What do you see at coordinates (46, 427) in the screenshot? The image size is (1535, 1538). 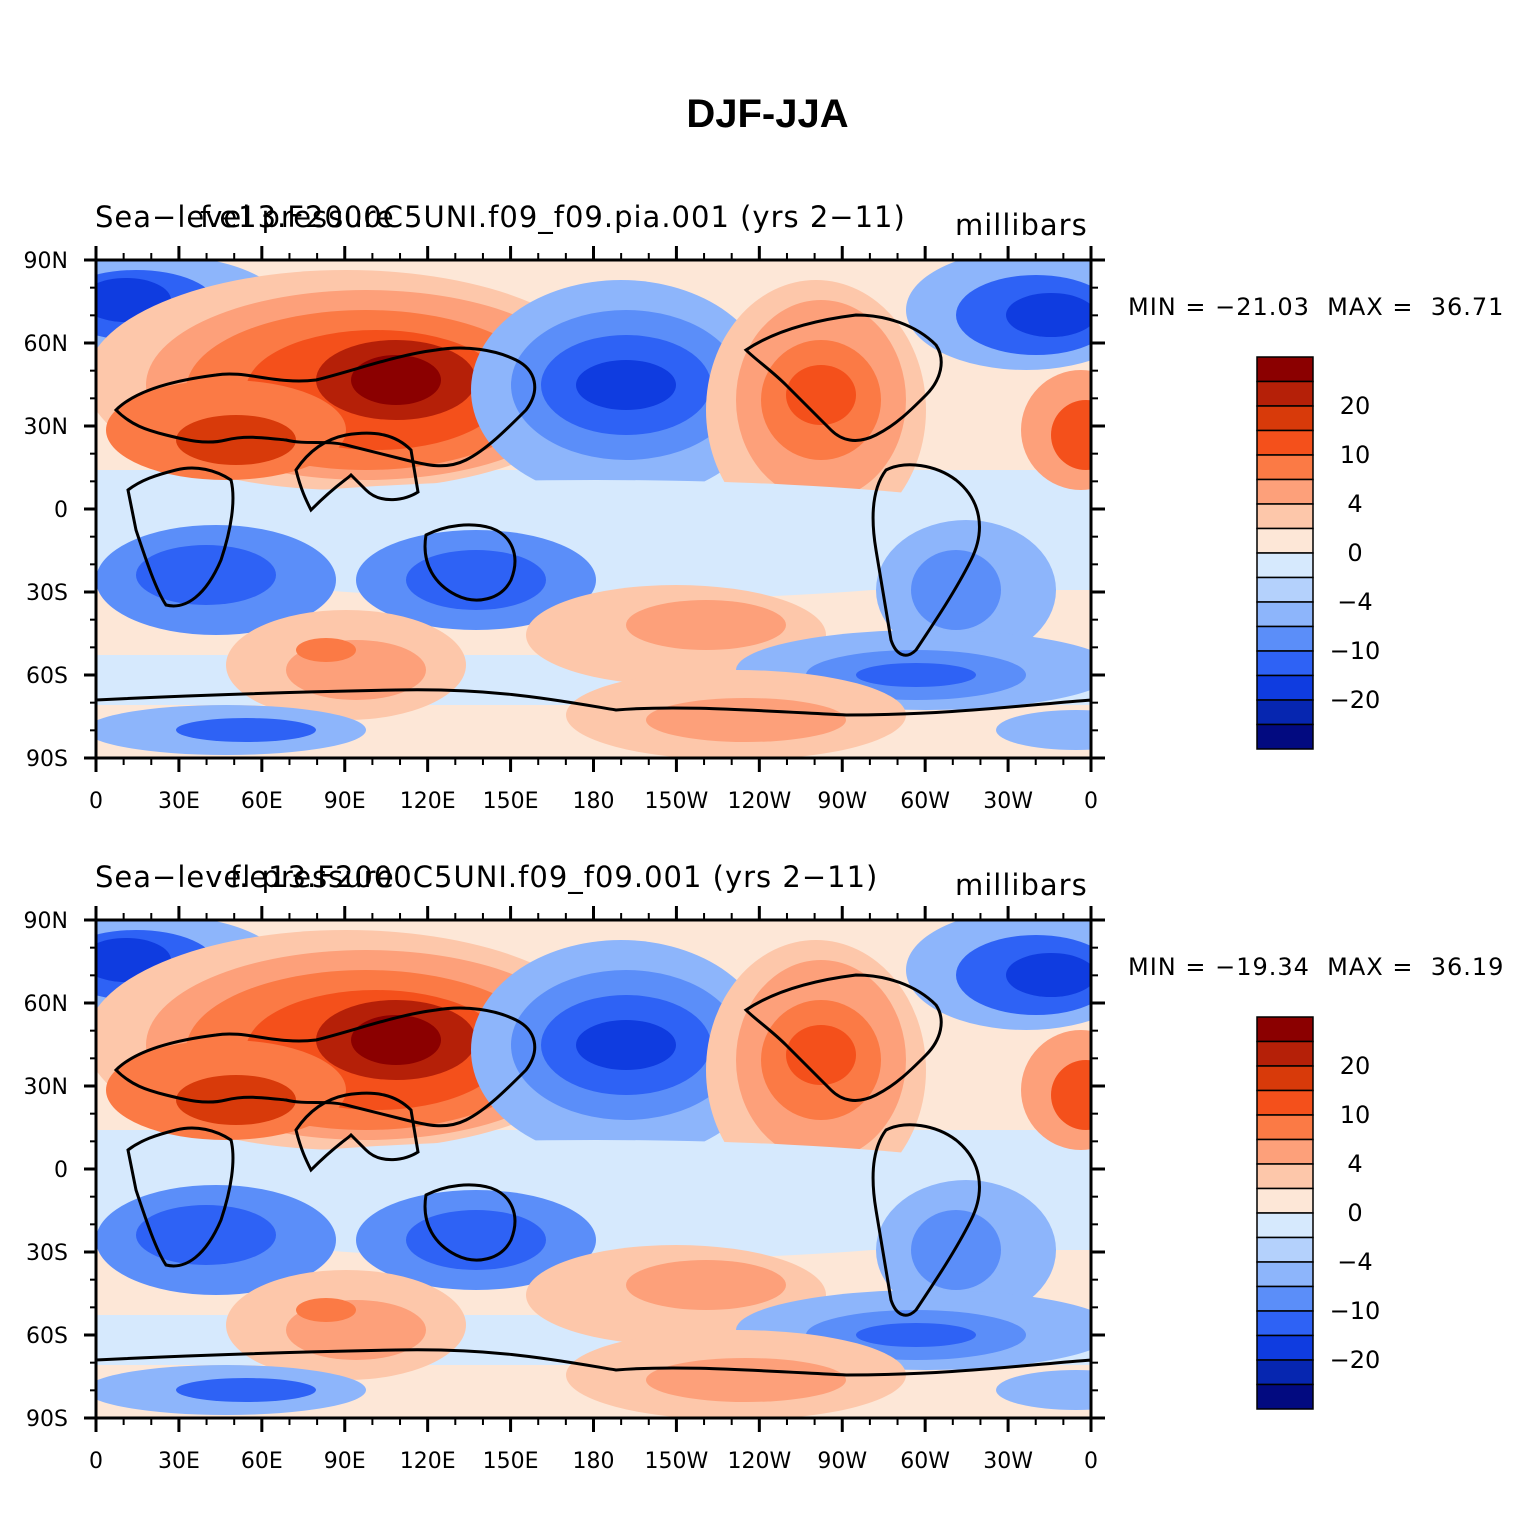 I see `y-tick-label: 30N` at bounding box center [46, 427].